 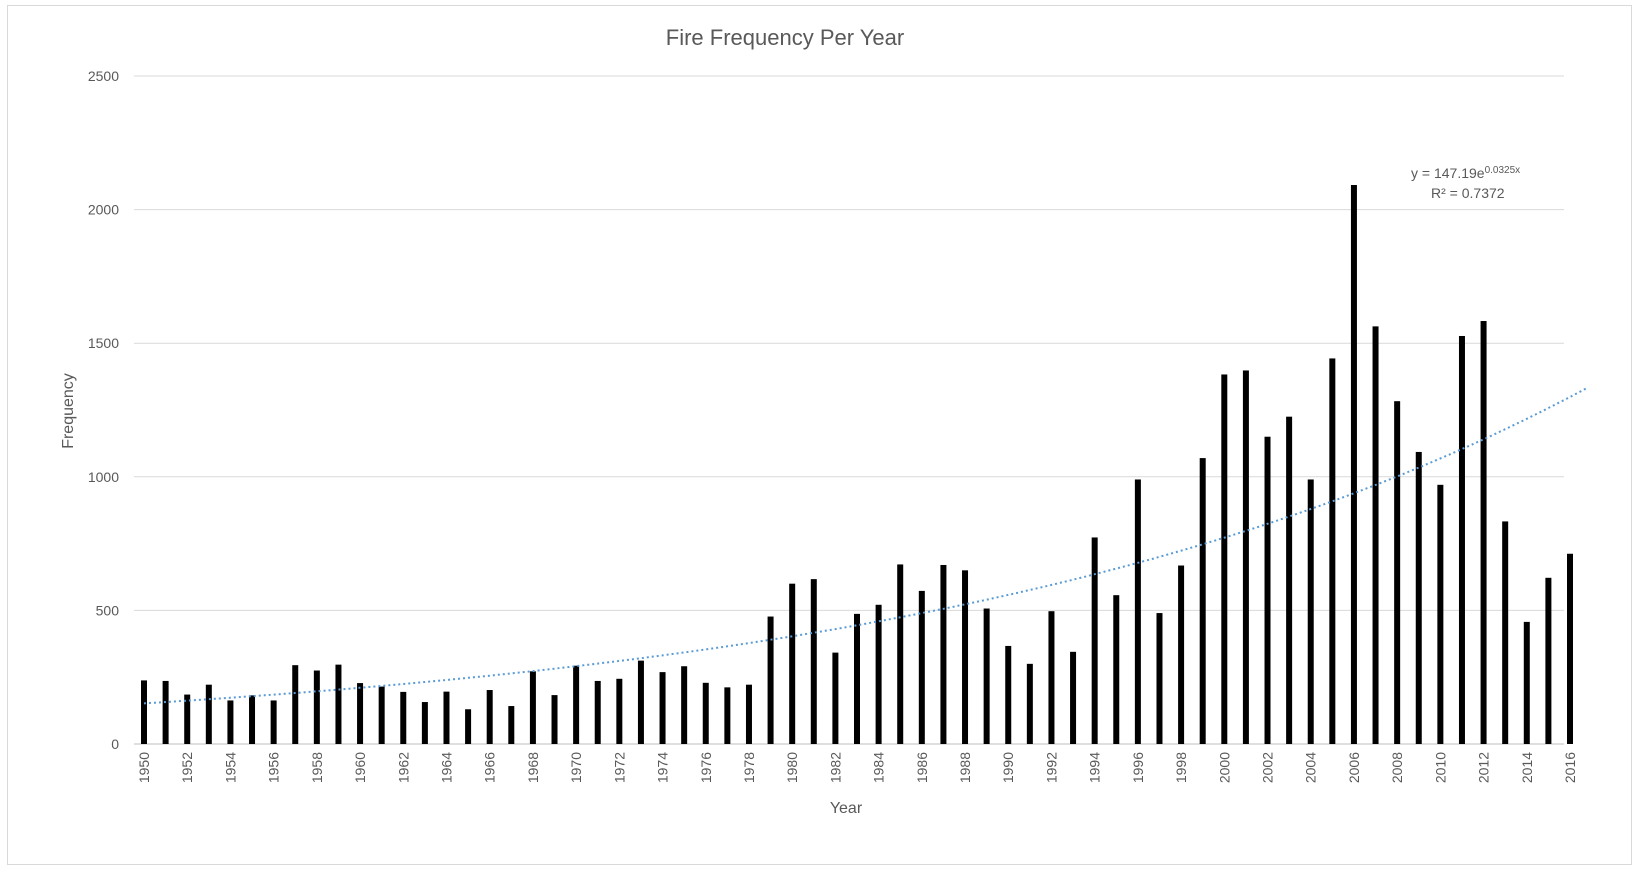 What do you see at coordinates (165, 712) in the screenshot?
I see `bar-1951` at bounding box center [165, 712].